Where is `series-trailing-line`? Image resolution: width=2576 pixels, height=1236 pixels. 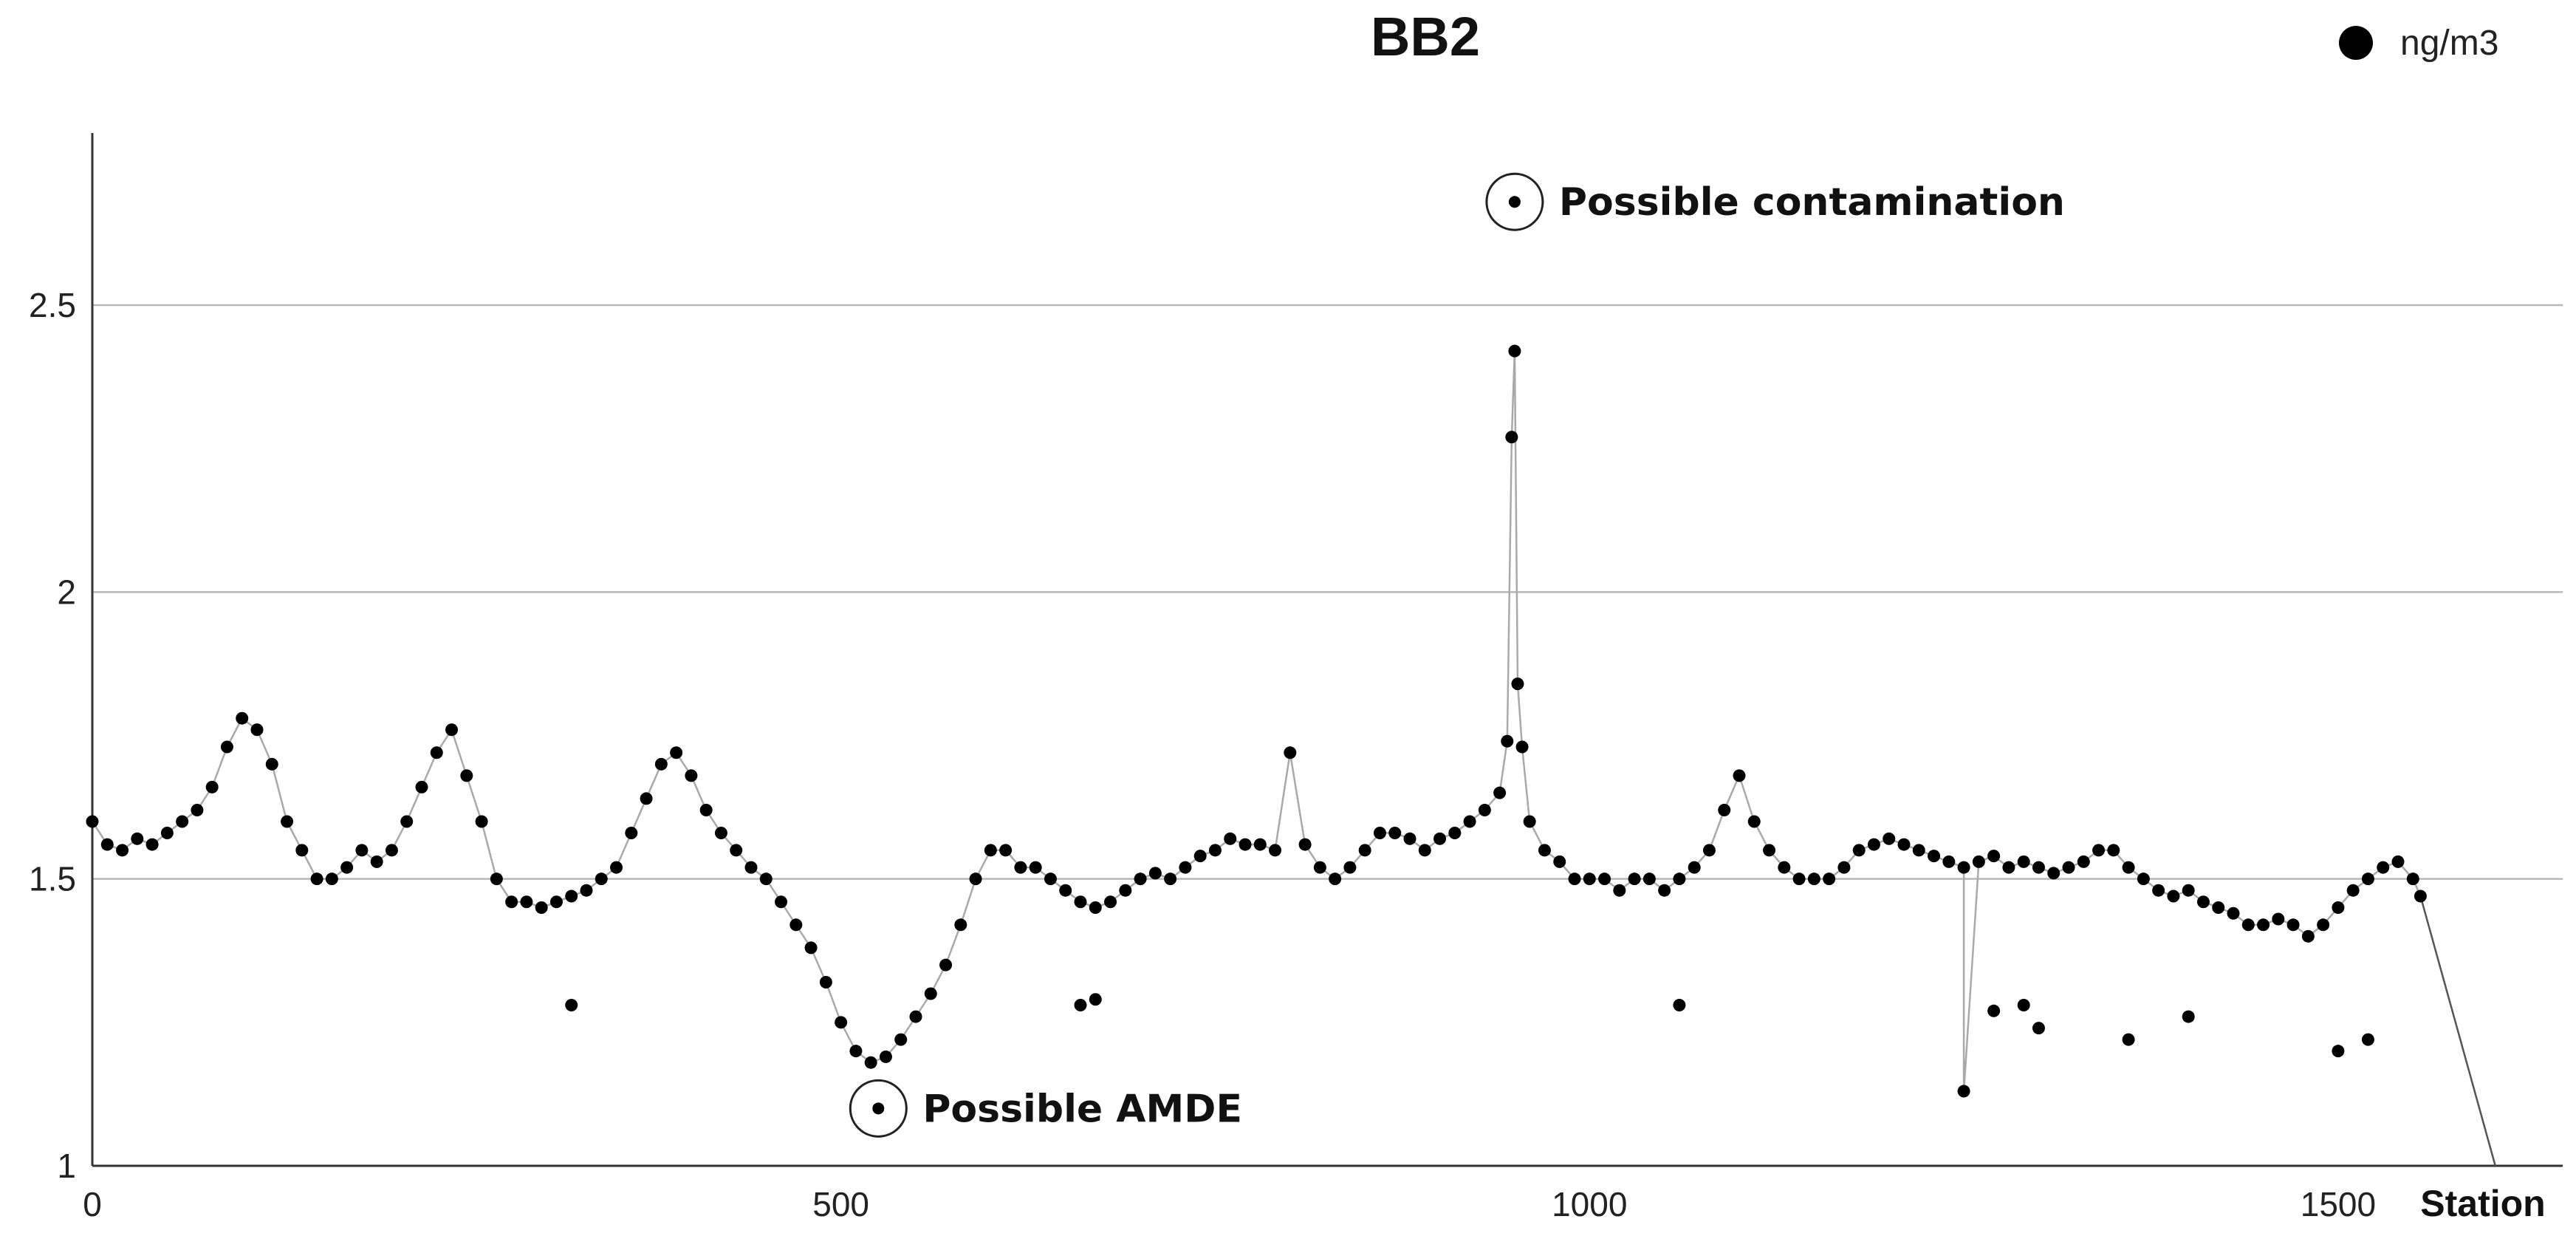
series-trailing-line is located at coordinates (2457, 1031).